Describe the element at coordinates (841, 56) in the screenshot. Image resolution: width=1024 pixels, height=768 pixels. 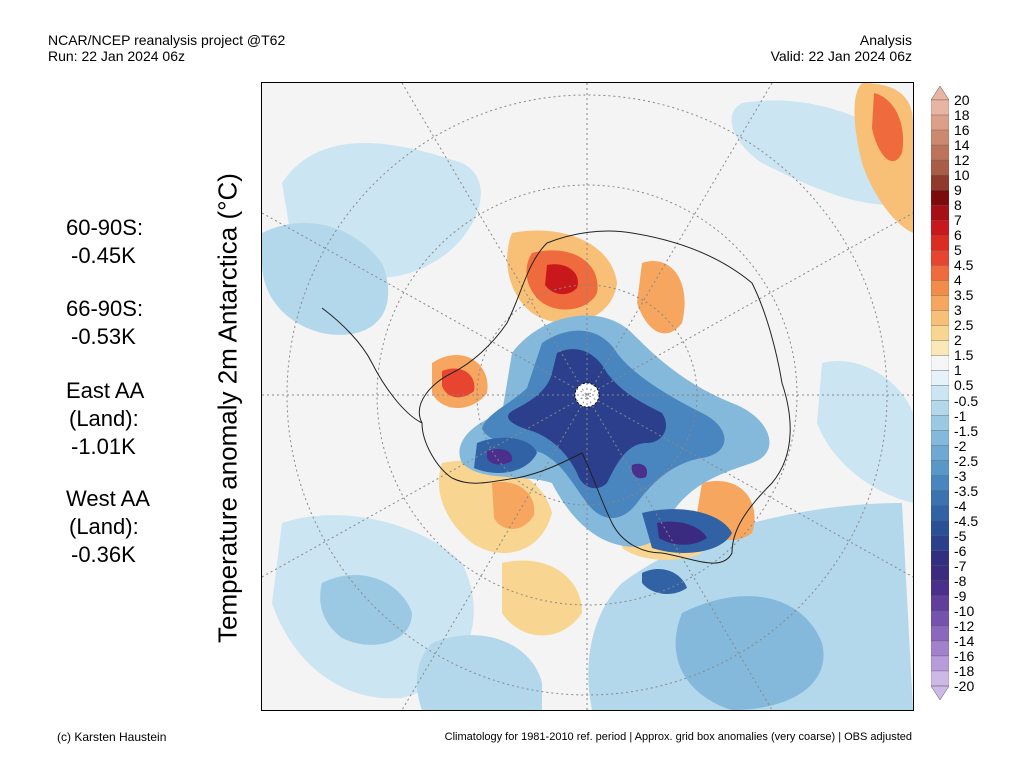
I see `valid-time: Valid: 22 Jan 2024 06z` at that location.